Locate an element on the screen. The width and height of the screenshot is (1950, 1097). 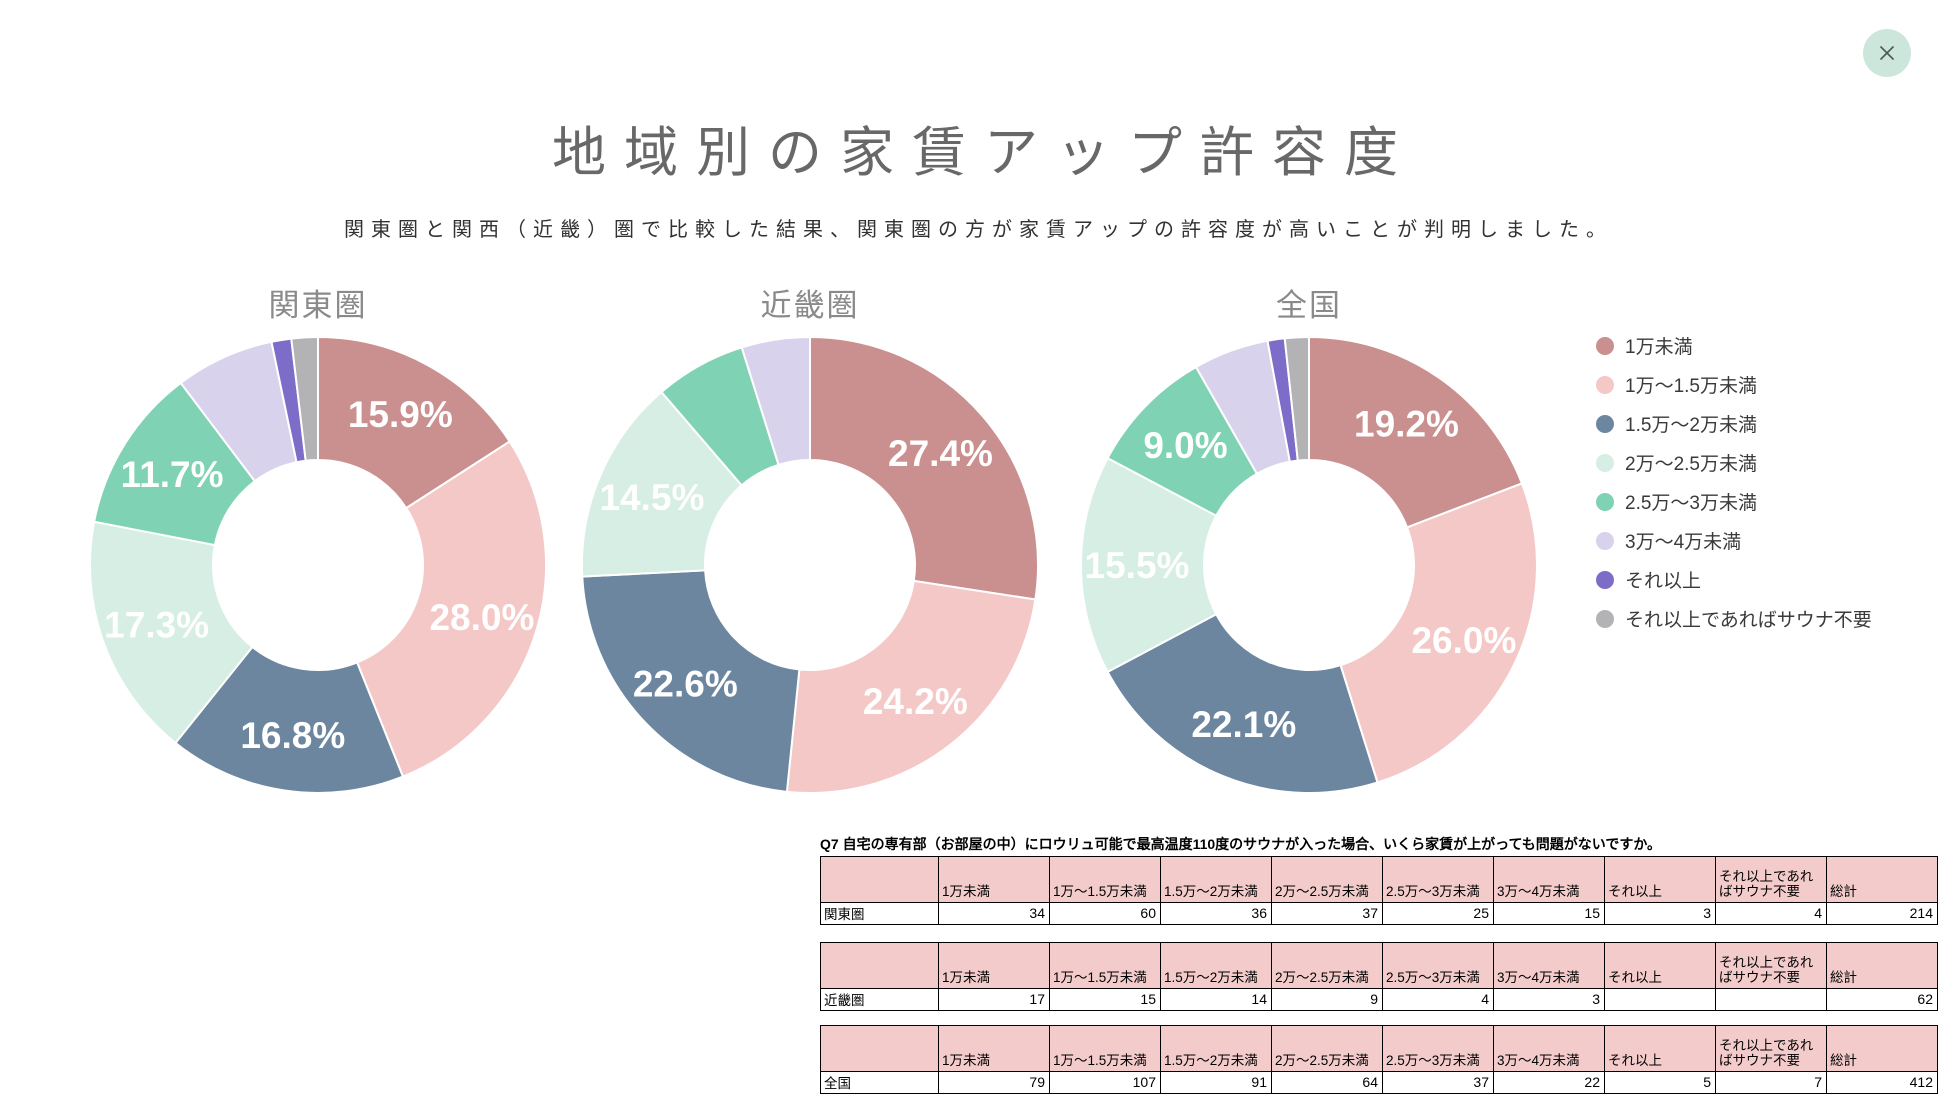
table-cell: 22 is located at coordinates (1549, 1082).